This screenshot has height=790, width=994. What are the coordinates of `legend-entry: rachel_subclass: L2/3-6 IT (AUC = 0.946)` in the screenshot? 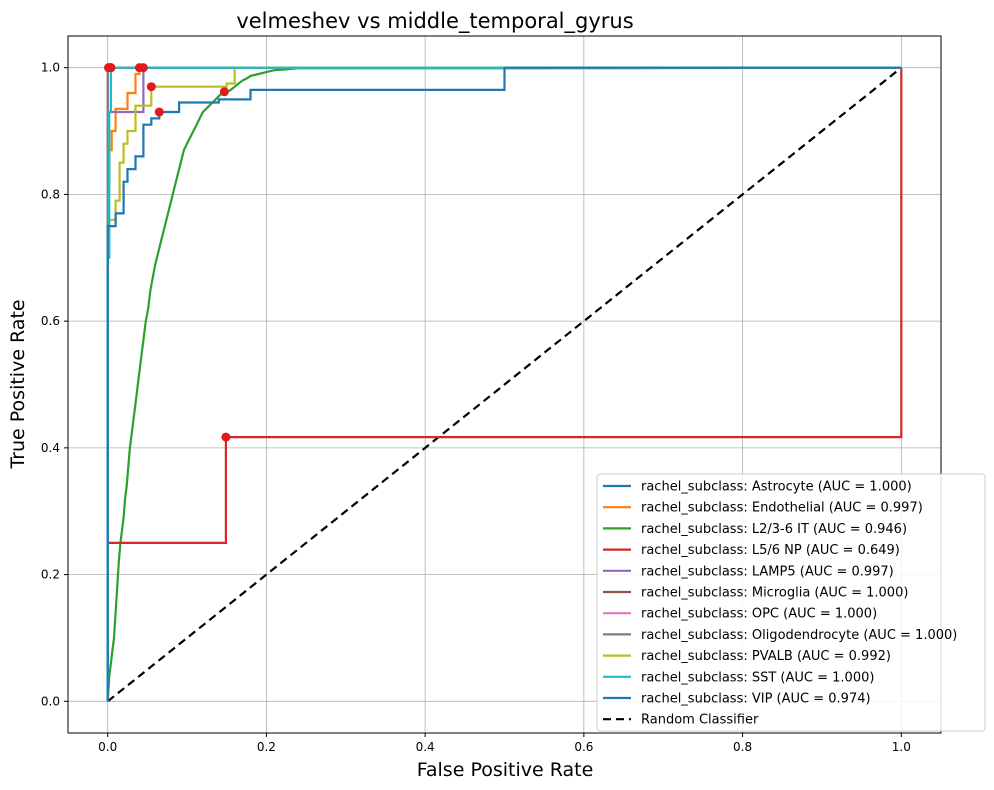 It's located at (774, 529).